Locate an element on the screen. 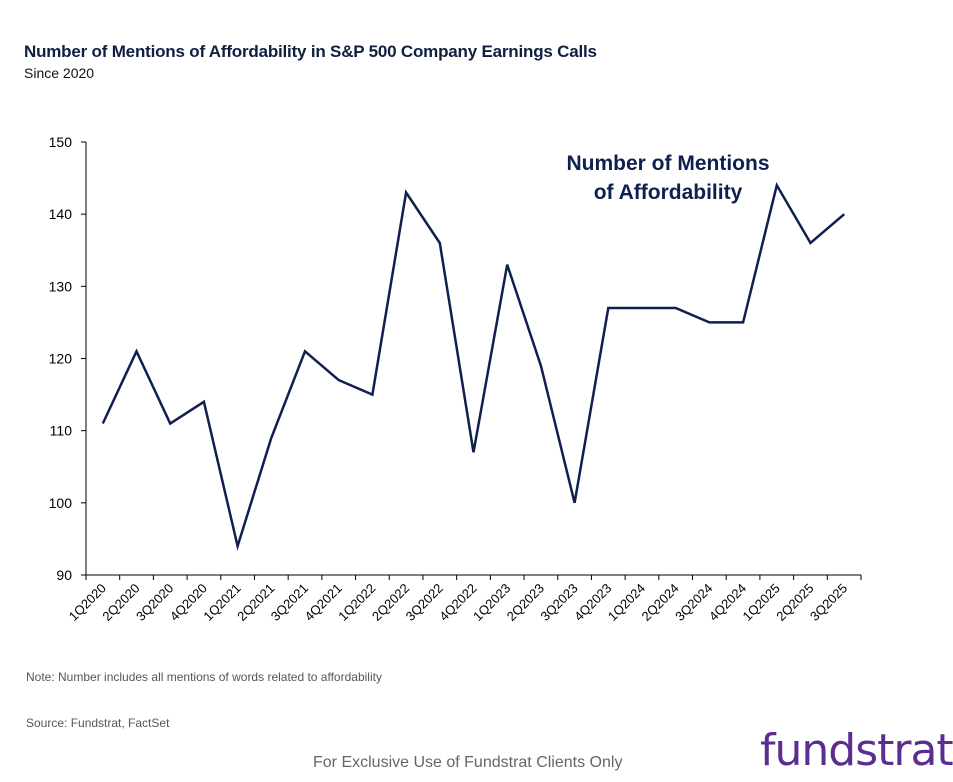  series-annotation-line: Number of Mentions is located at coordinates (668, 163).